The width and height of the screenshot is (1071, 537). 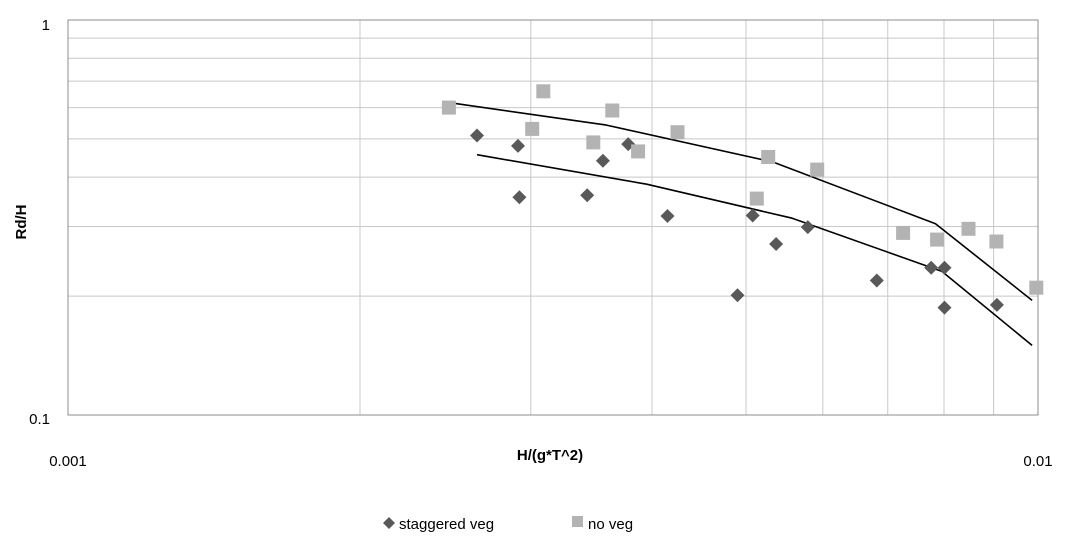 I want to click on legend-label-no-veg: no veg, so click(x=610, y=524).